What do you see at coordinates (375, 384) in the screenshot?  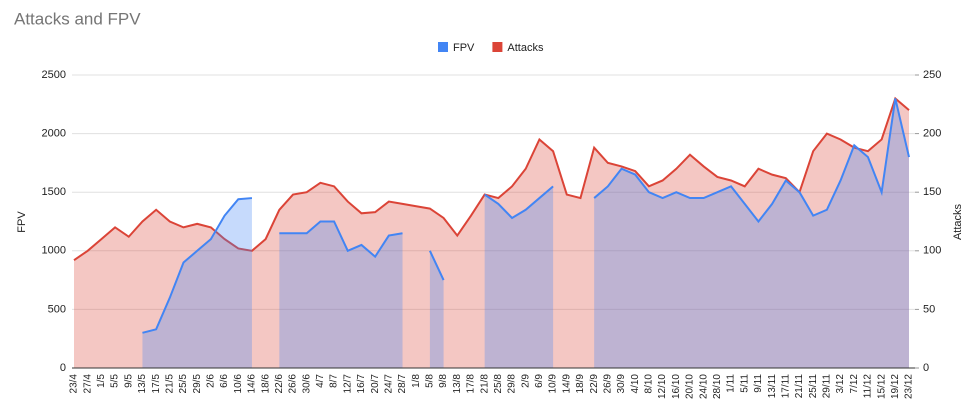 I see `x-tick-label: 20/7` at bounding box center [375, 384].